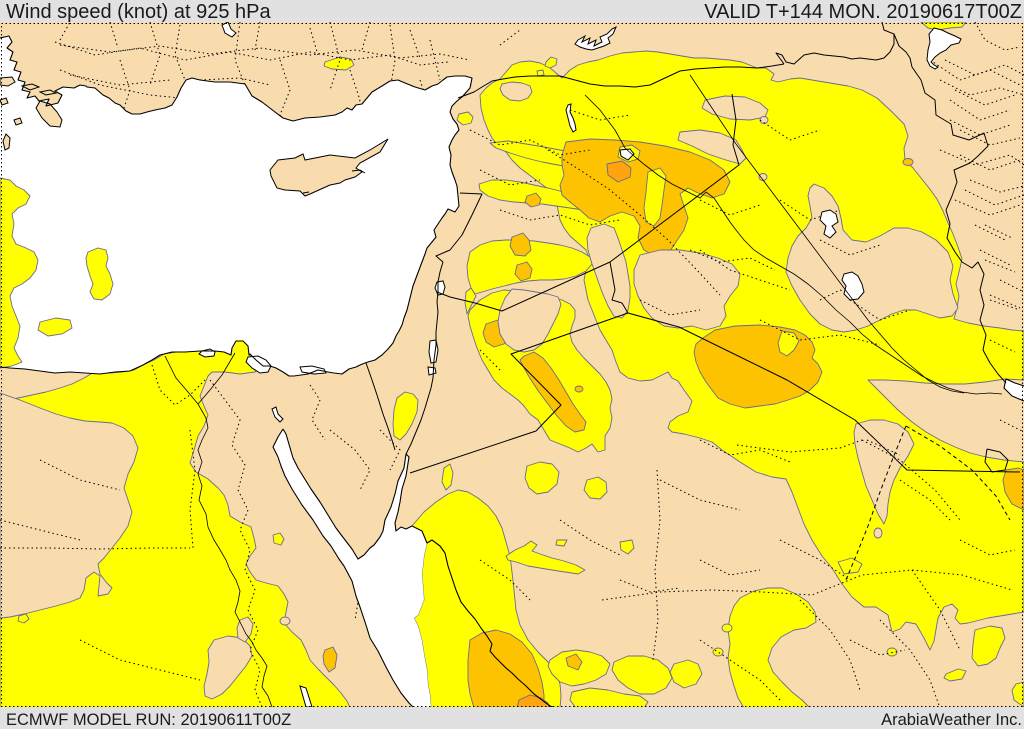 This screenshot has width=1024, height=729. What do you see at coordinates (148, 720) in the screenshot?
I see `svg-text: ECMWF MODEL RUN: 20190611T00Z` at bounding box center [148, 720].